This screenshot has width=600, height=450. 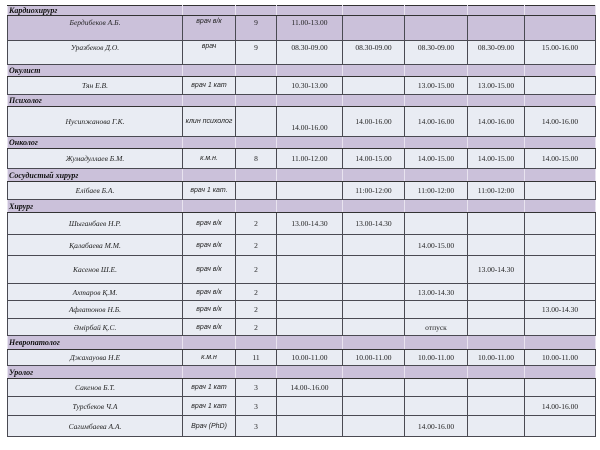 What do you see at coordinates (209, 158) in the screenshot?
I see `doctor-qualification: к.м.н.` at bounding box center [209, 158].